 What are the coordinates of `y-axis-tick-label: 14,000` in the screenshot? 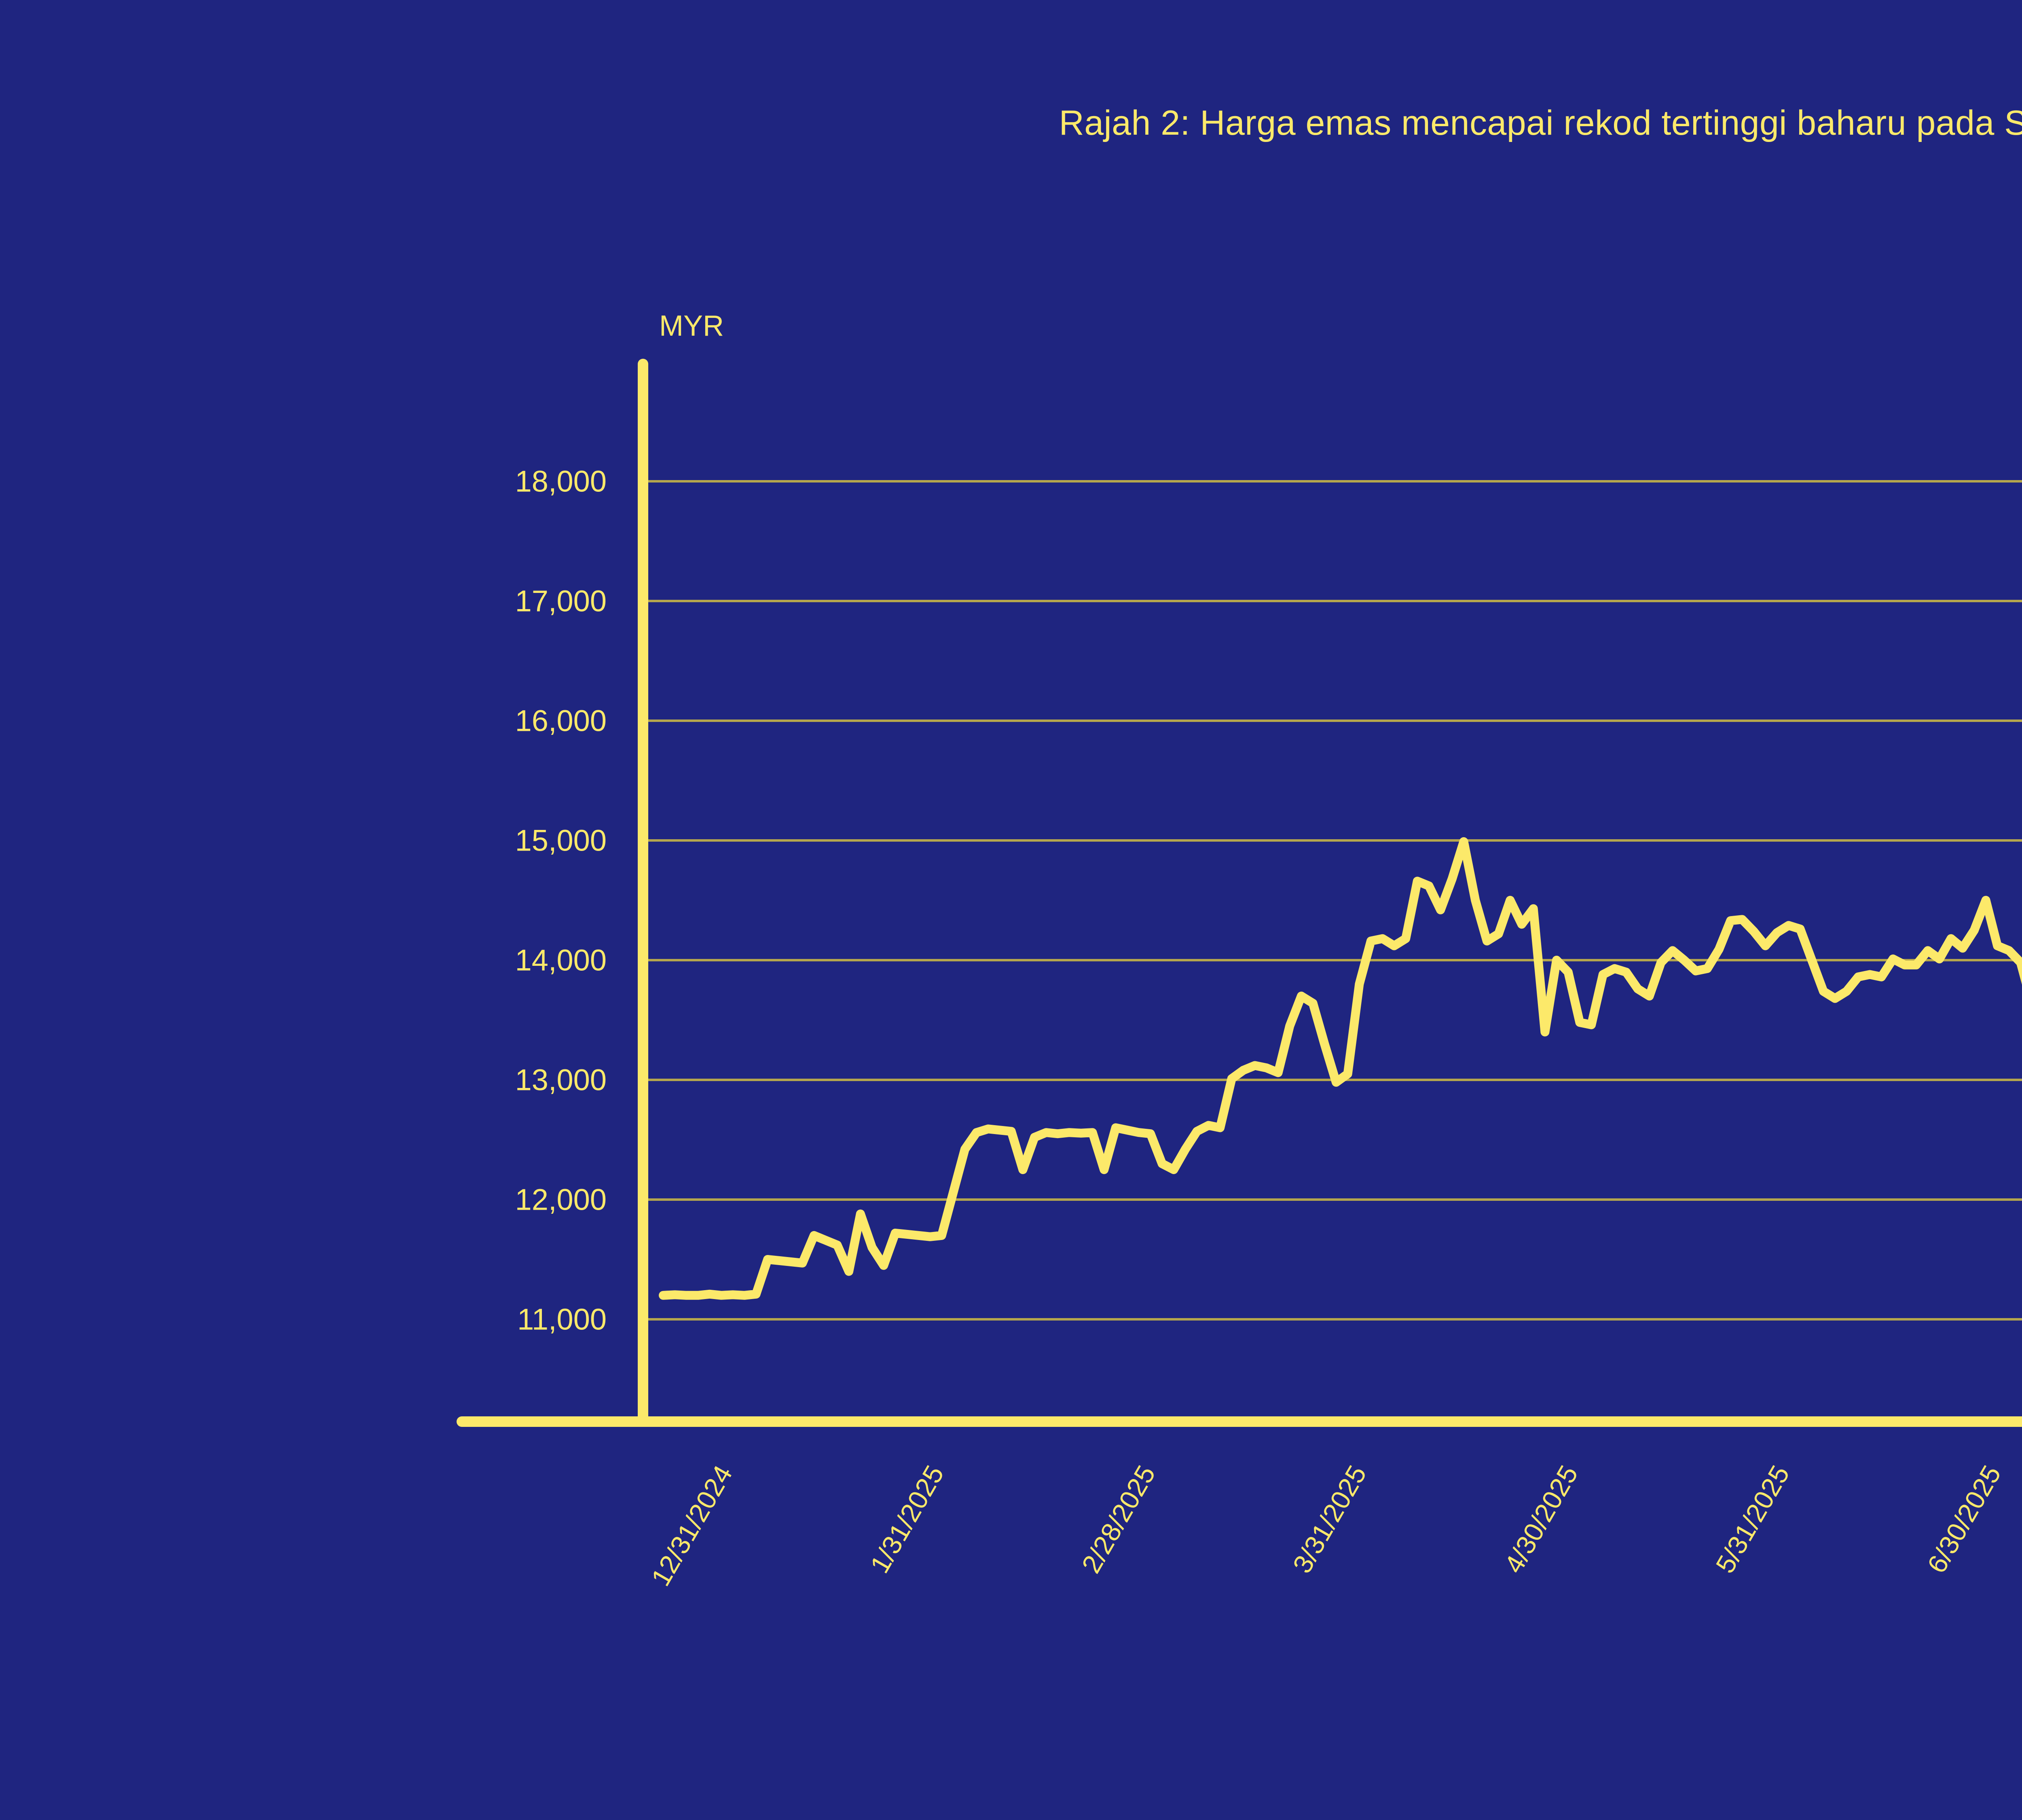 It's located at (561, 960).